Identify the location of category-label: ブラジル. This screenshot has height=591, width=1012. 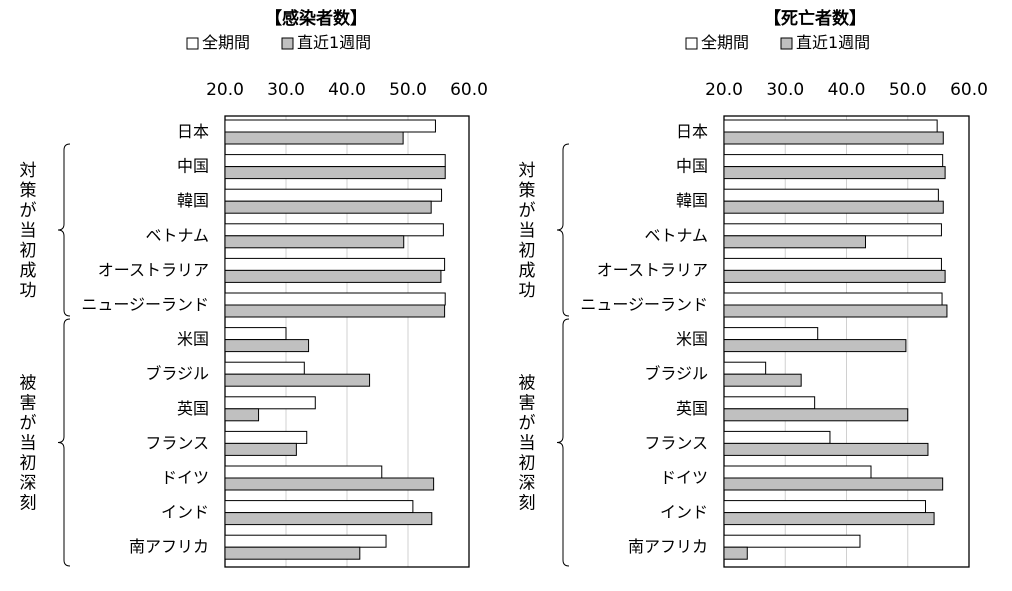
(676, 373).